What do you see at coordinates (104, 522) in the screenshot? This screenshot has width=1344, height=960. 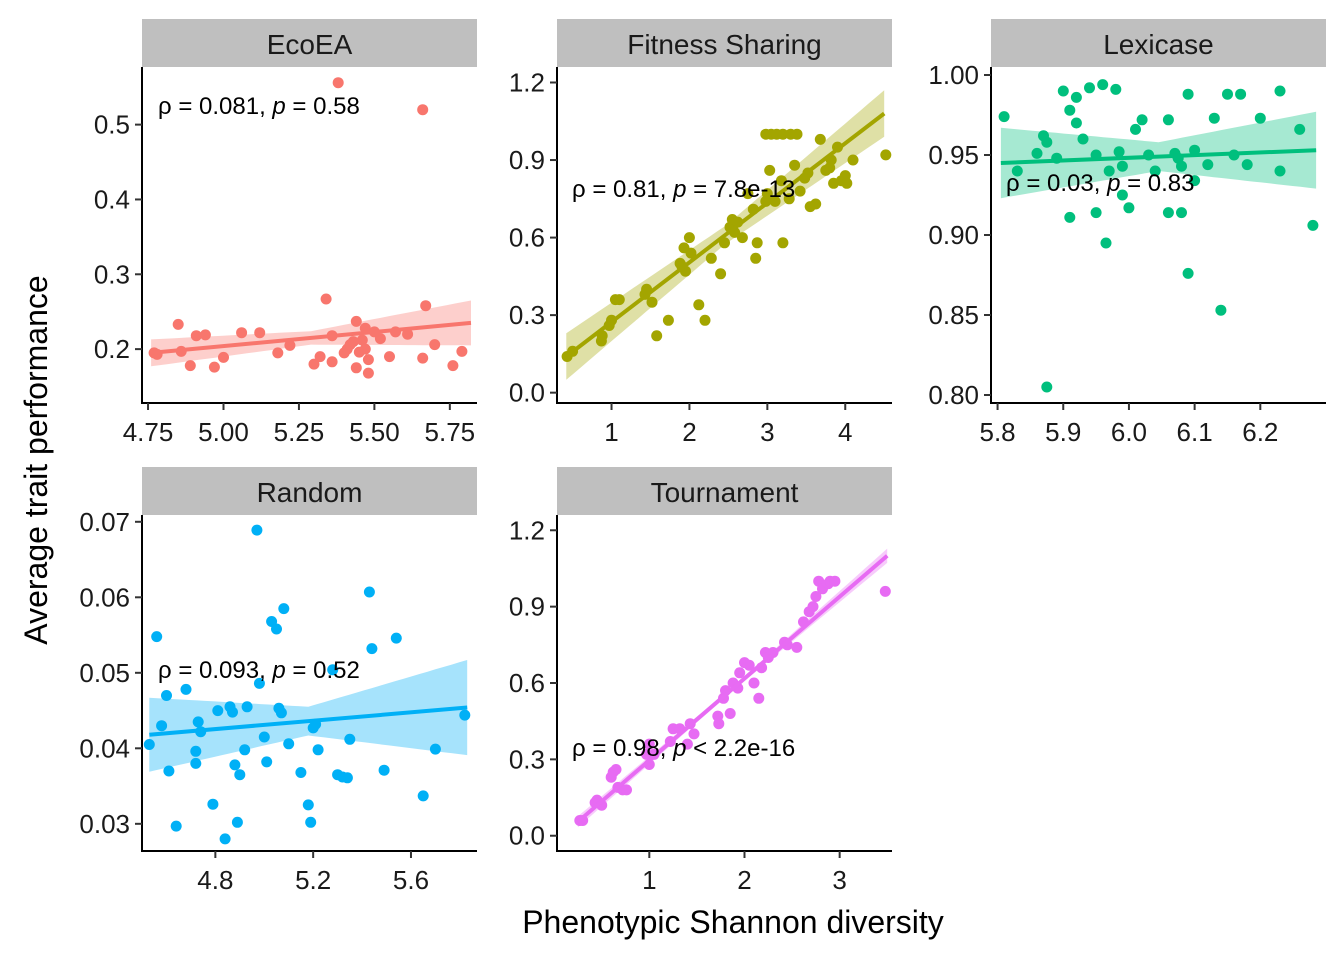 I see `y-tick-label: 0.07` at bounding box center [104, 522].